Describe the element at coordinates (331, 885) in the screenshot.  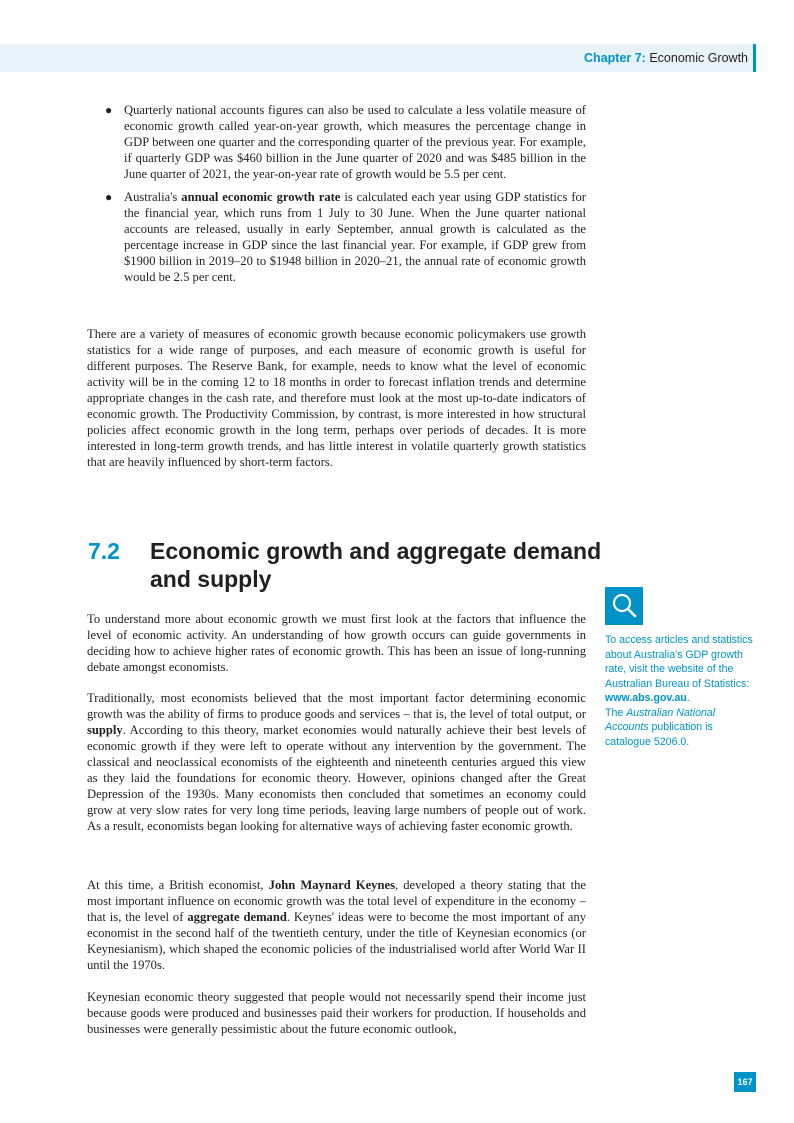
I see `key-name-keynes: John Maynard Keynes` at that location.